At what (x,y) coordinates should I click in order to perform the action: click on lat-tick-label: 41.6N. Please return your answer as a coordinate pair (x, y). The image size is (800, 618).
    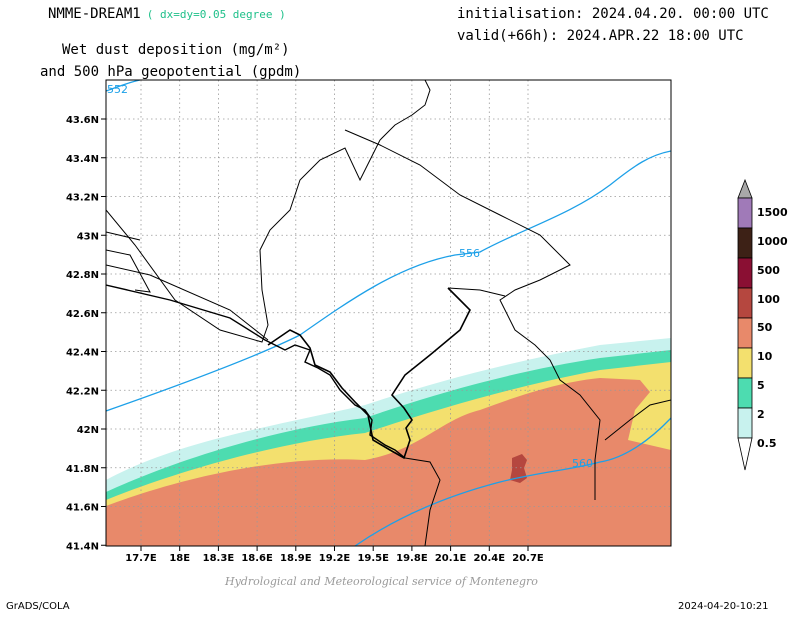
    Looking at the image, I should click on (82, 508).